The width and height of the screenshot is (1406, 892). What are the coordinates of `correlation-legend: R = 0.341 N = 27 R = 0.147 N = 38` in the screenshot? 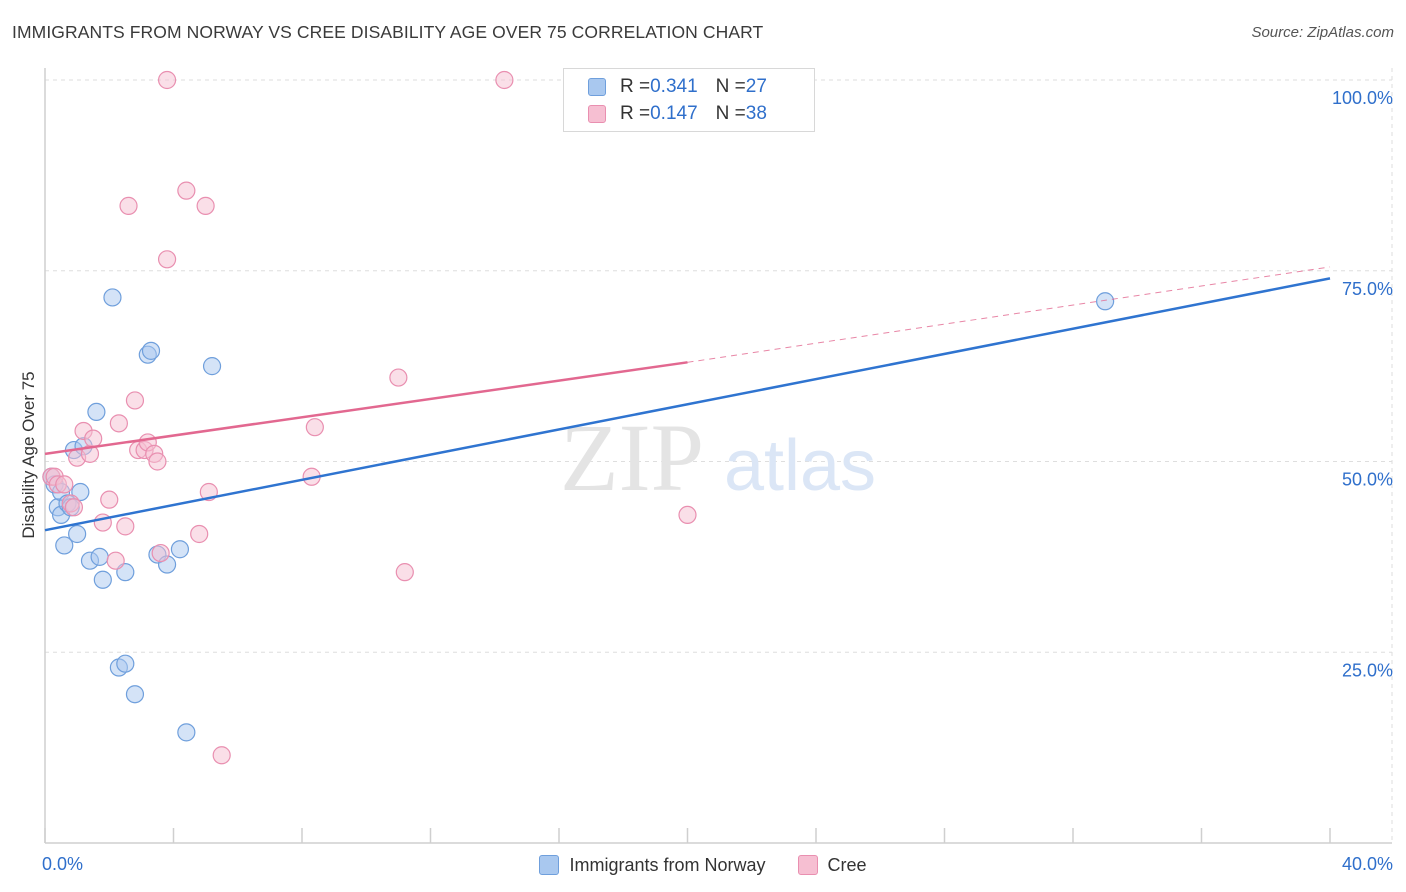 It's located at (689, 100).